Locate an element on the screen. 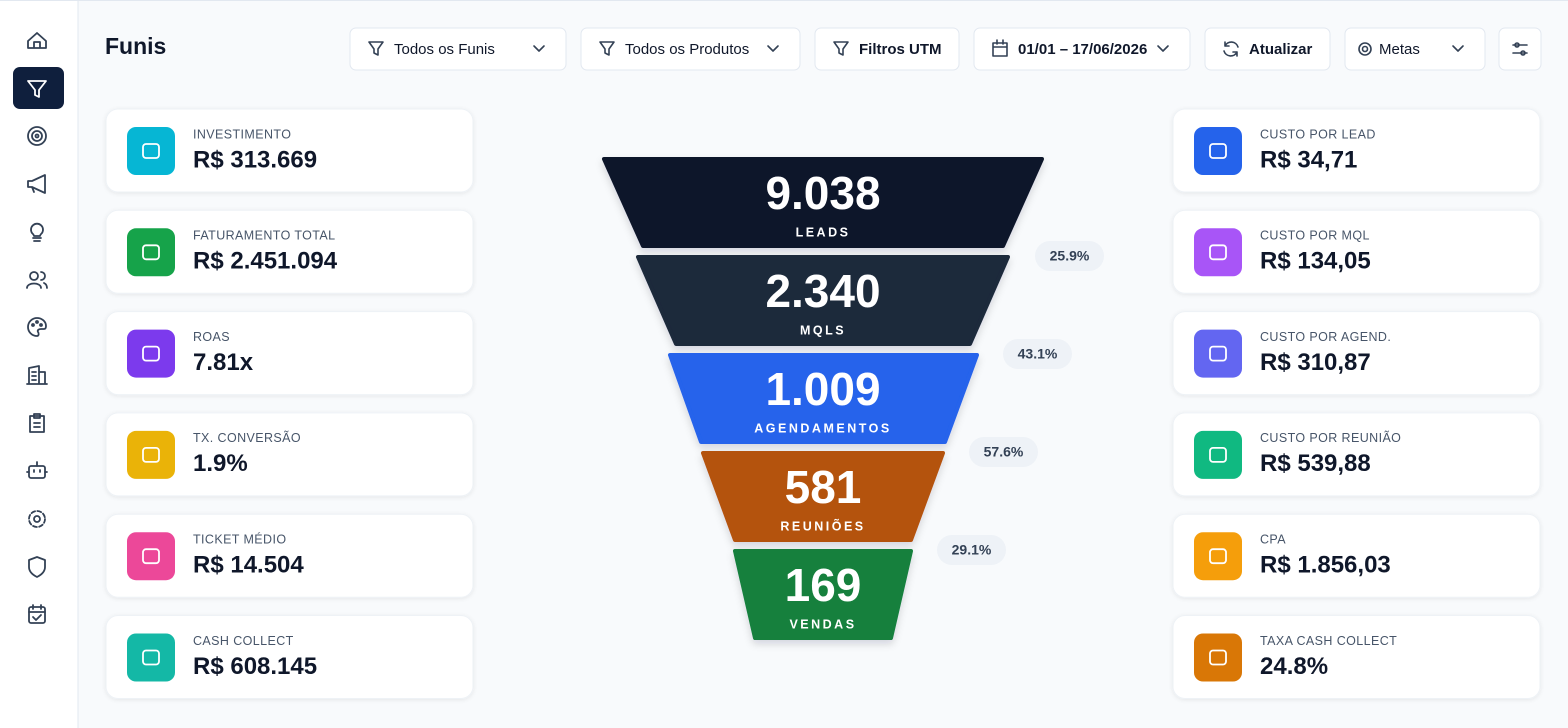  kpi-label: TICKET MÉDIO is located at coordinates (239, 538).